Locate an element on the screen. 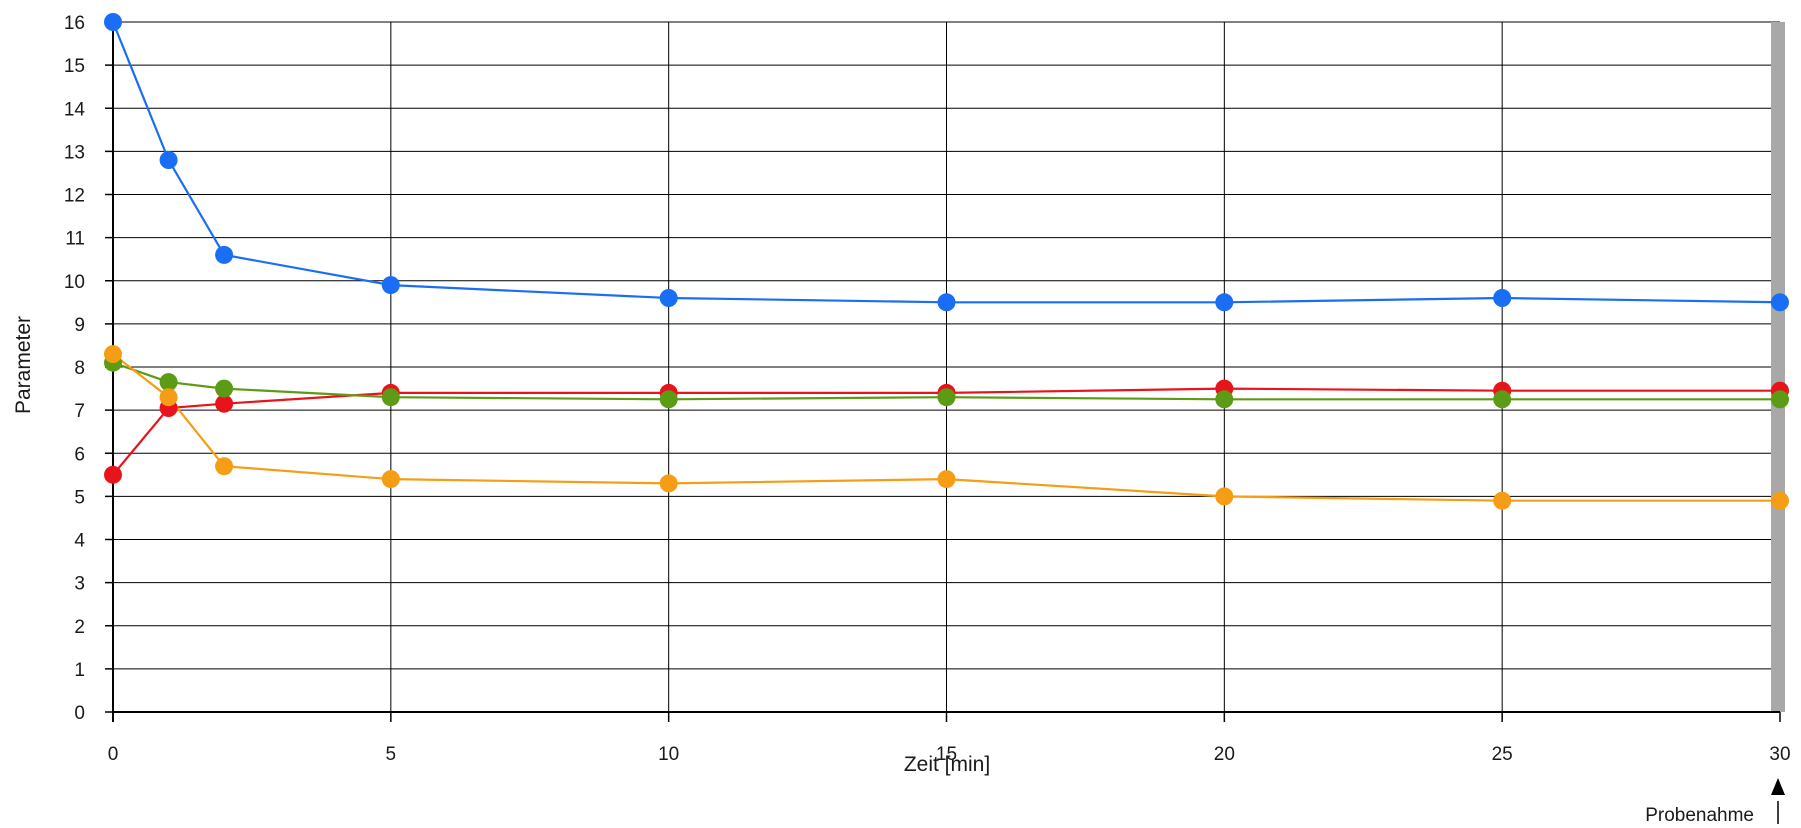 The width and height of the screenshot is (1801, 828). x-tick-label: 30 is located at coordinates (1779, 754).